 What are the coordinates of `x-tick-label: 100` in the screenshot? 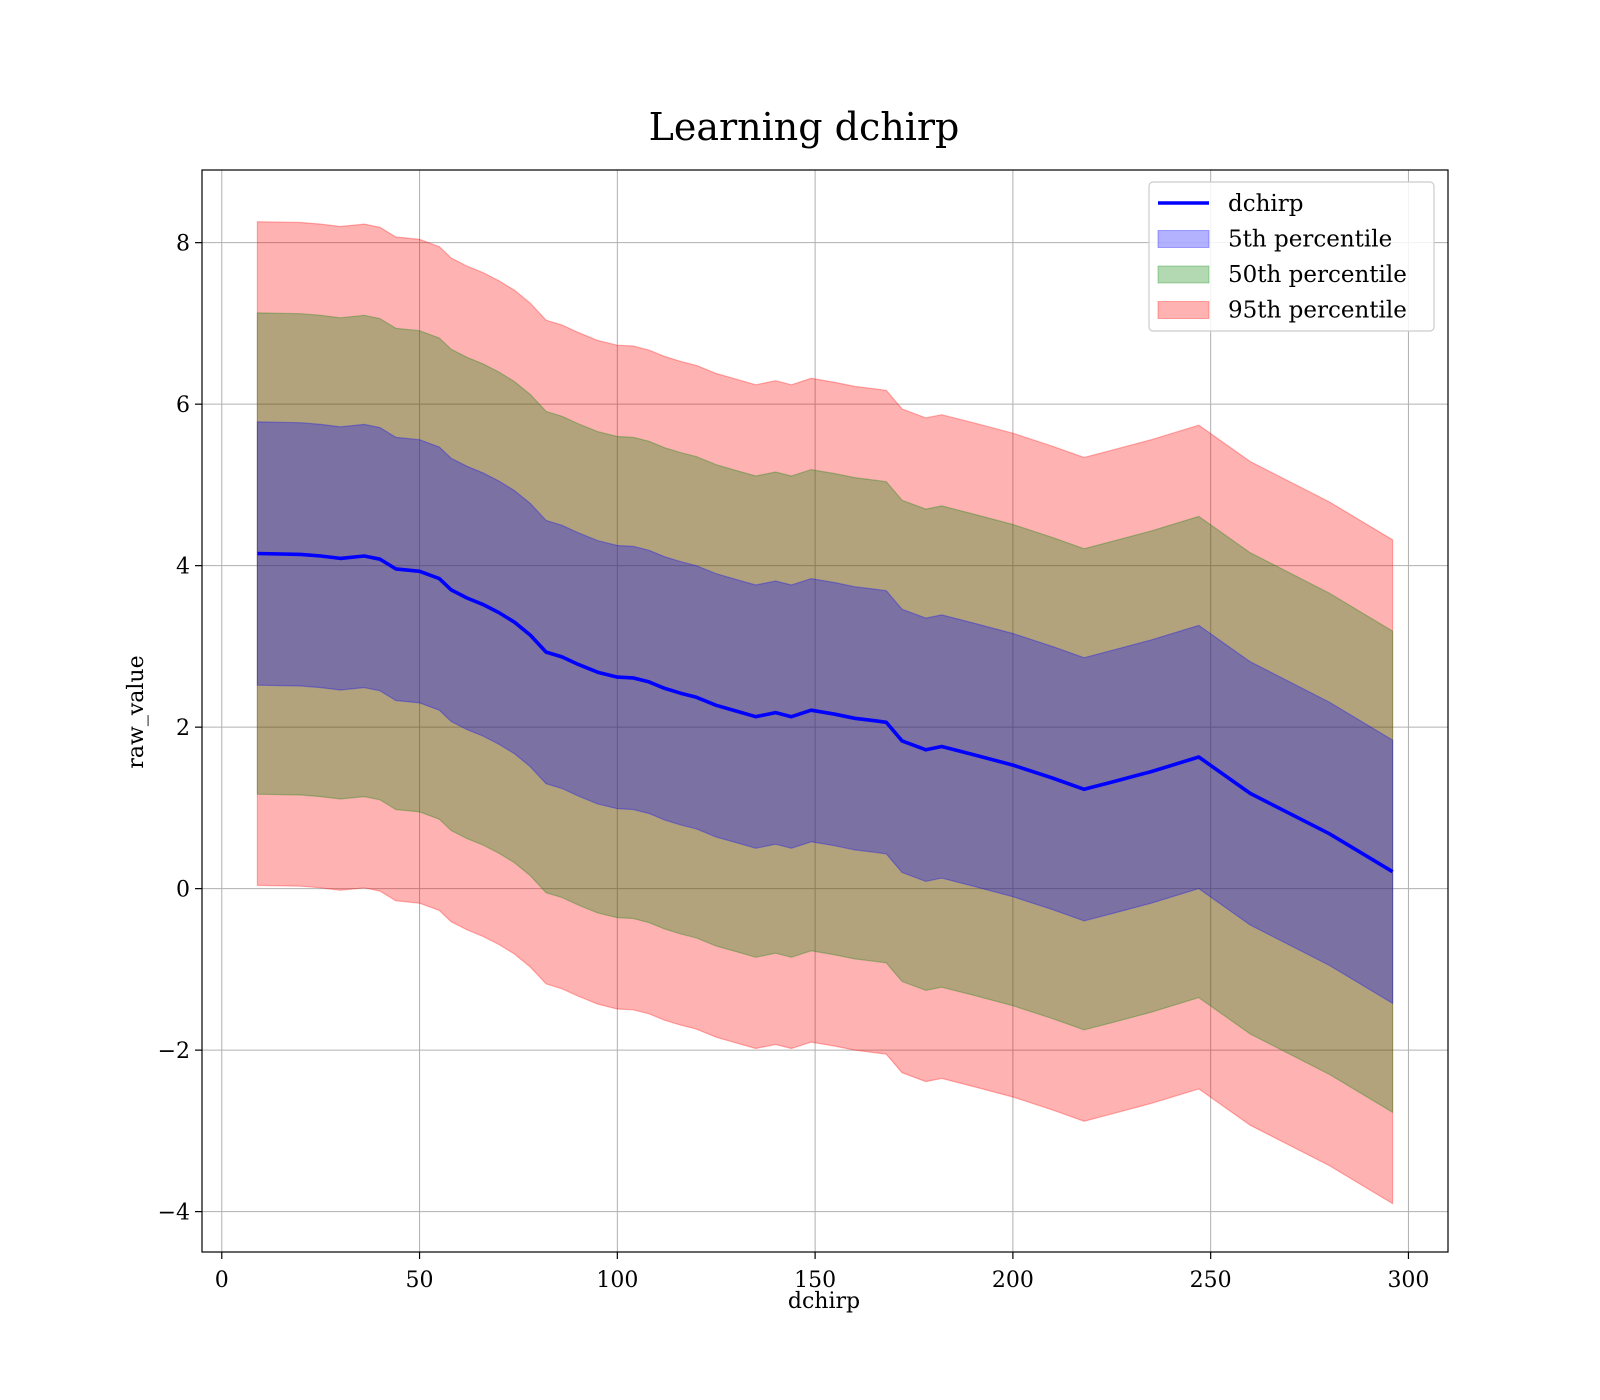 It's located at (617, 1280).